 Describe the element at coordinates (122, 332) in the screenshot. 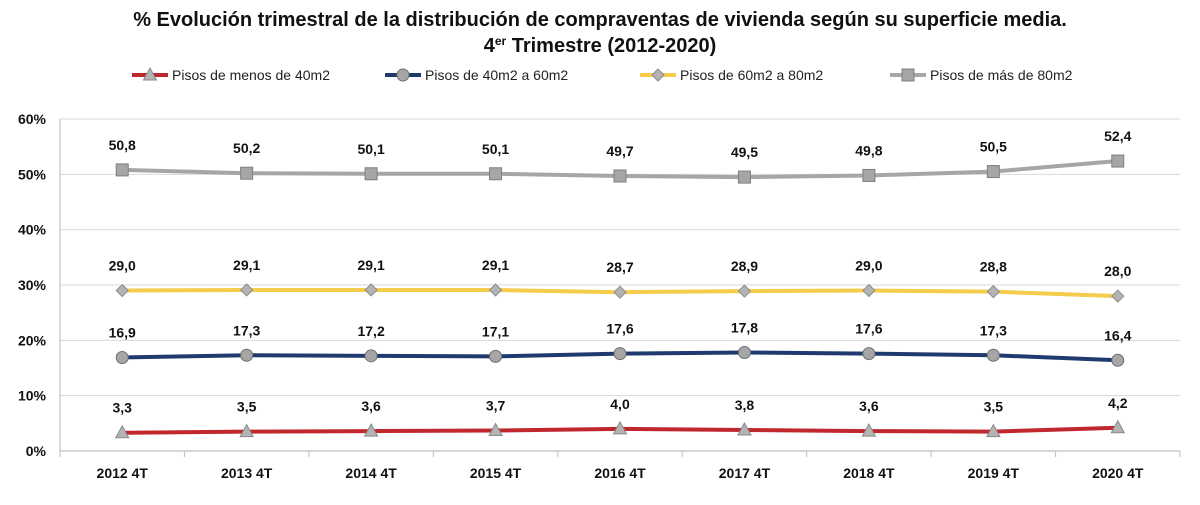

I see `data-label: 16,9` at that location.